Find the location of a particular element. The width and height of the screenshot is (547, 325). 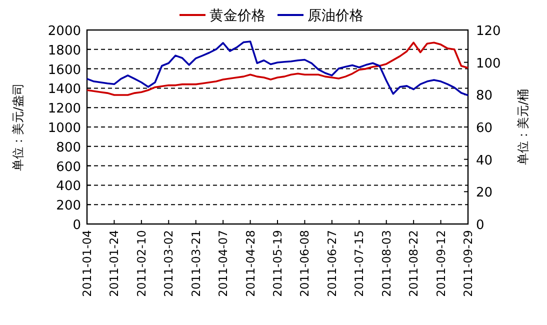

x-tick-label: 2011-09-12 is located at coordinates (441, 263).